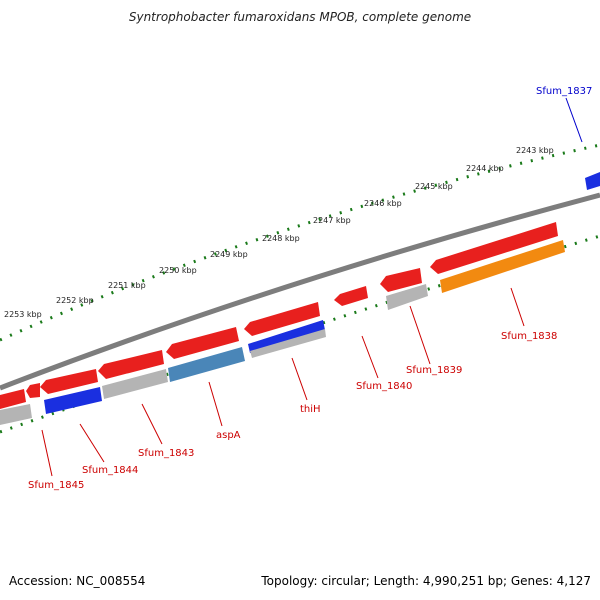  Describe the element at coordinates (110, 470) in the screenshot. I see `gene-label-sfum-1844: Sfum_1844` at that location.